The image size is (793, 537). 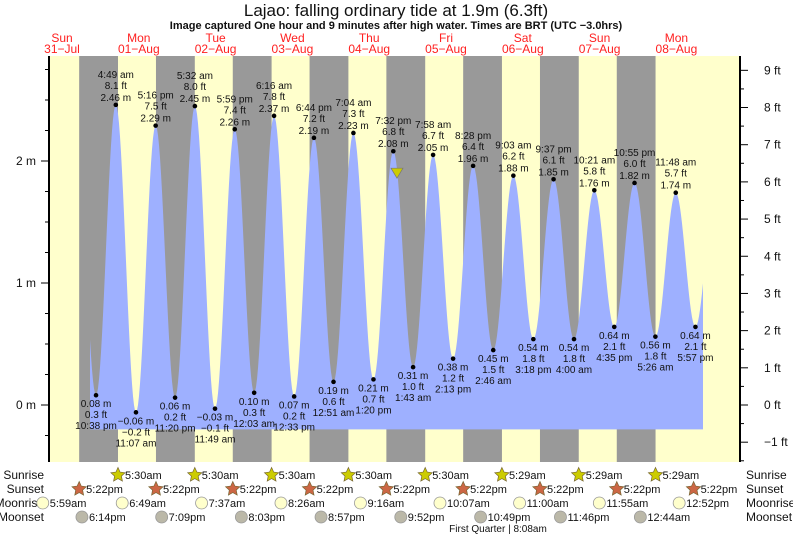 What do you see at coordinates (334, 413) in the screenshot?
I see `low-tide-time: 12:51 am` at bounding box center [334, 413].